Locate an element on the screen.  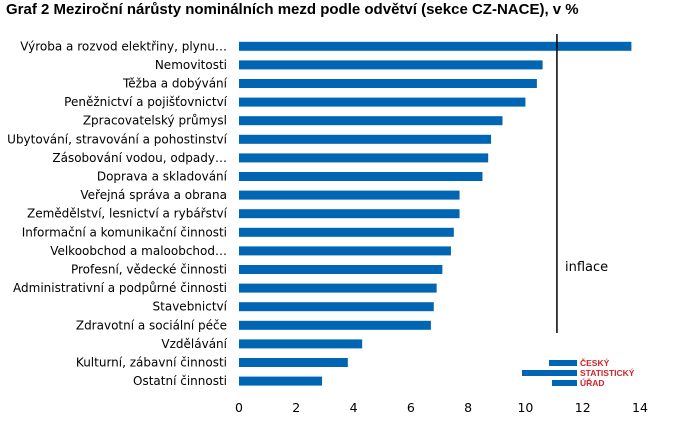
category-label: Zdravotní a sociální péče is located at coordinates (151, 325).